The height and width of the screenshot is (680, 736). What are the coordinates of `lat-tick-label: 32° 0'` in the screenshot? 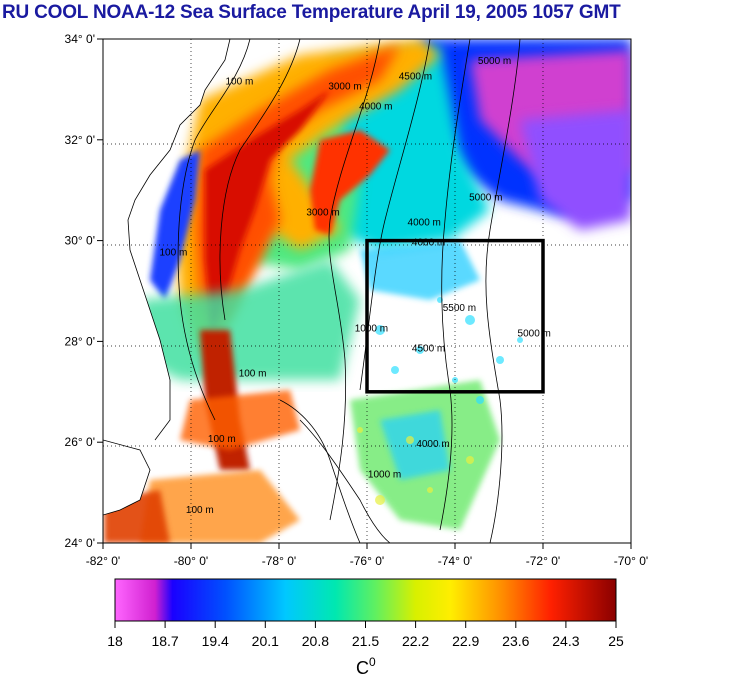 It's located at (80, 140).